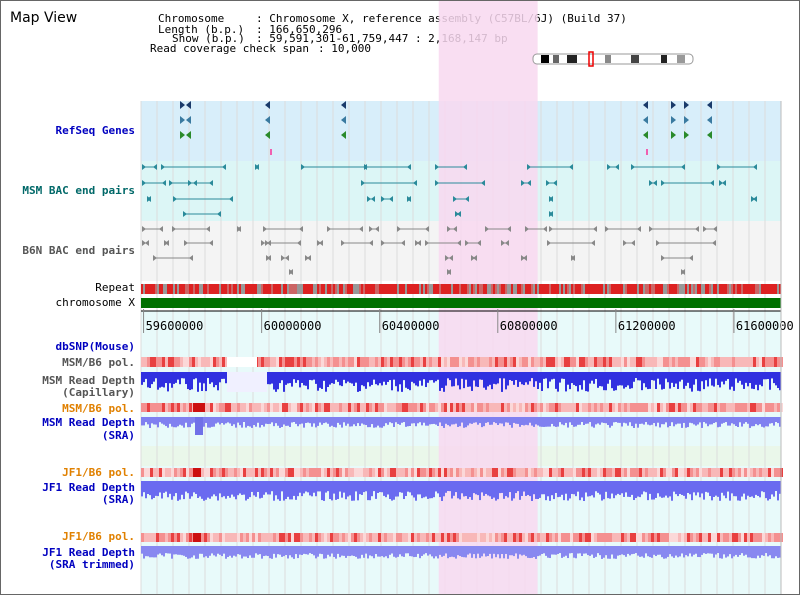 This screenshot has width=800, height=595. What do you see at coordinates (411, 326) in the screenshot?
I see `ruler-tick-label: 60400000` at bounding box center [411, 326].